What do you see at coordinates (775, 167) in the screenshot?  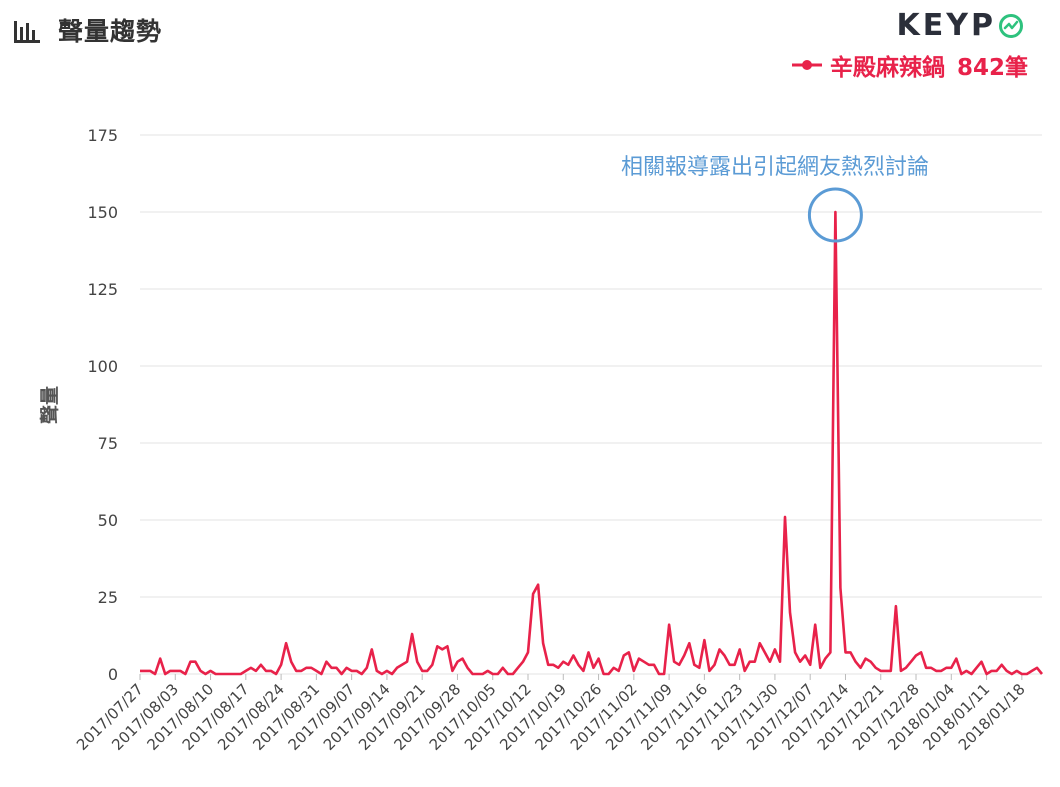 I see `peak-annotation: 相關報導露出引起網友熱烈討論` at bounding box center [775, 167].